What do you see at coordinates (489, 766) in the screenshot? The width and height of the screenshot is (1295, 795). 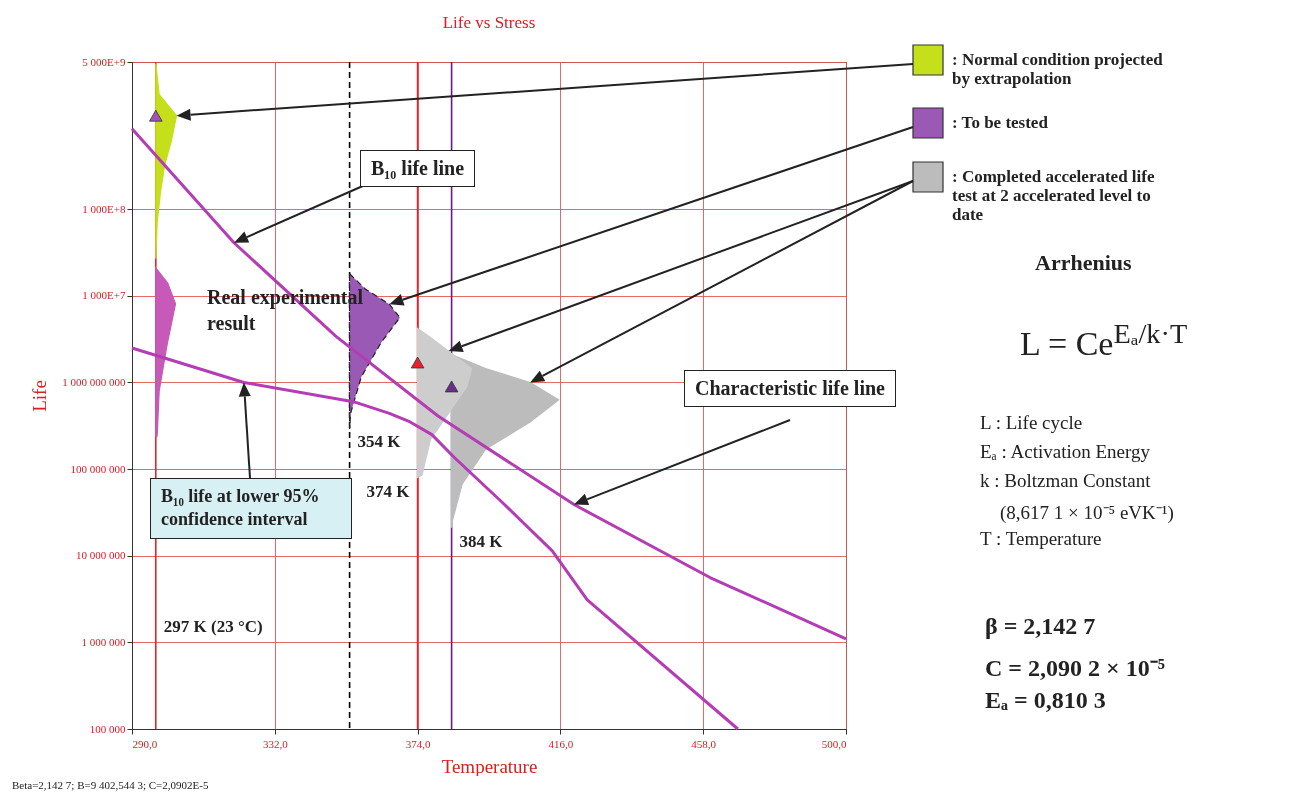 I see `x-axis-title: Temperature` at bounding box center [489, 766].